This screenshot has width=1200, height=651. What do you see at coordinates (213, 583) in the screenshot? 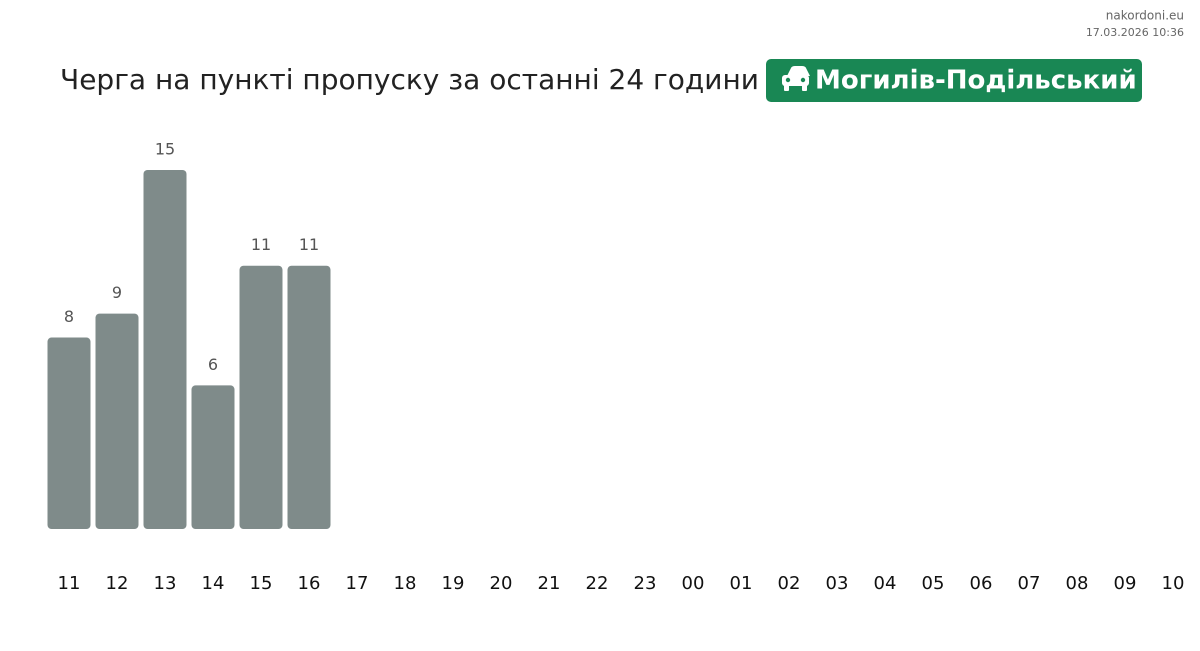
I see `x-tick-label: 14` at bounding box center [213, 583].